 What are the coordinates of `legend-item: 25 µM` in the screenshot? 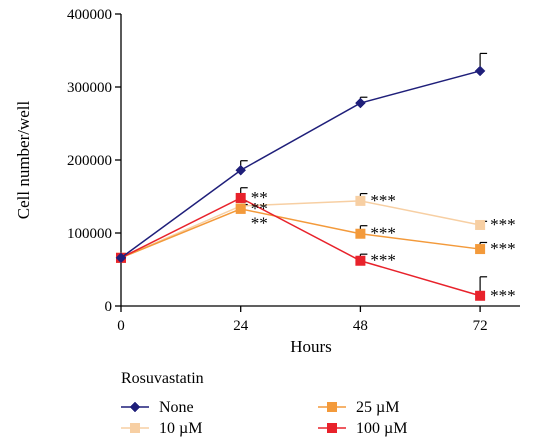 It's located at (358, 407).